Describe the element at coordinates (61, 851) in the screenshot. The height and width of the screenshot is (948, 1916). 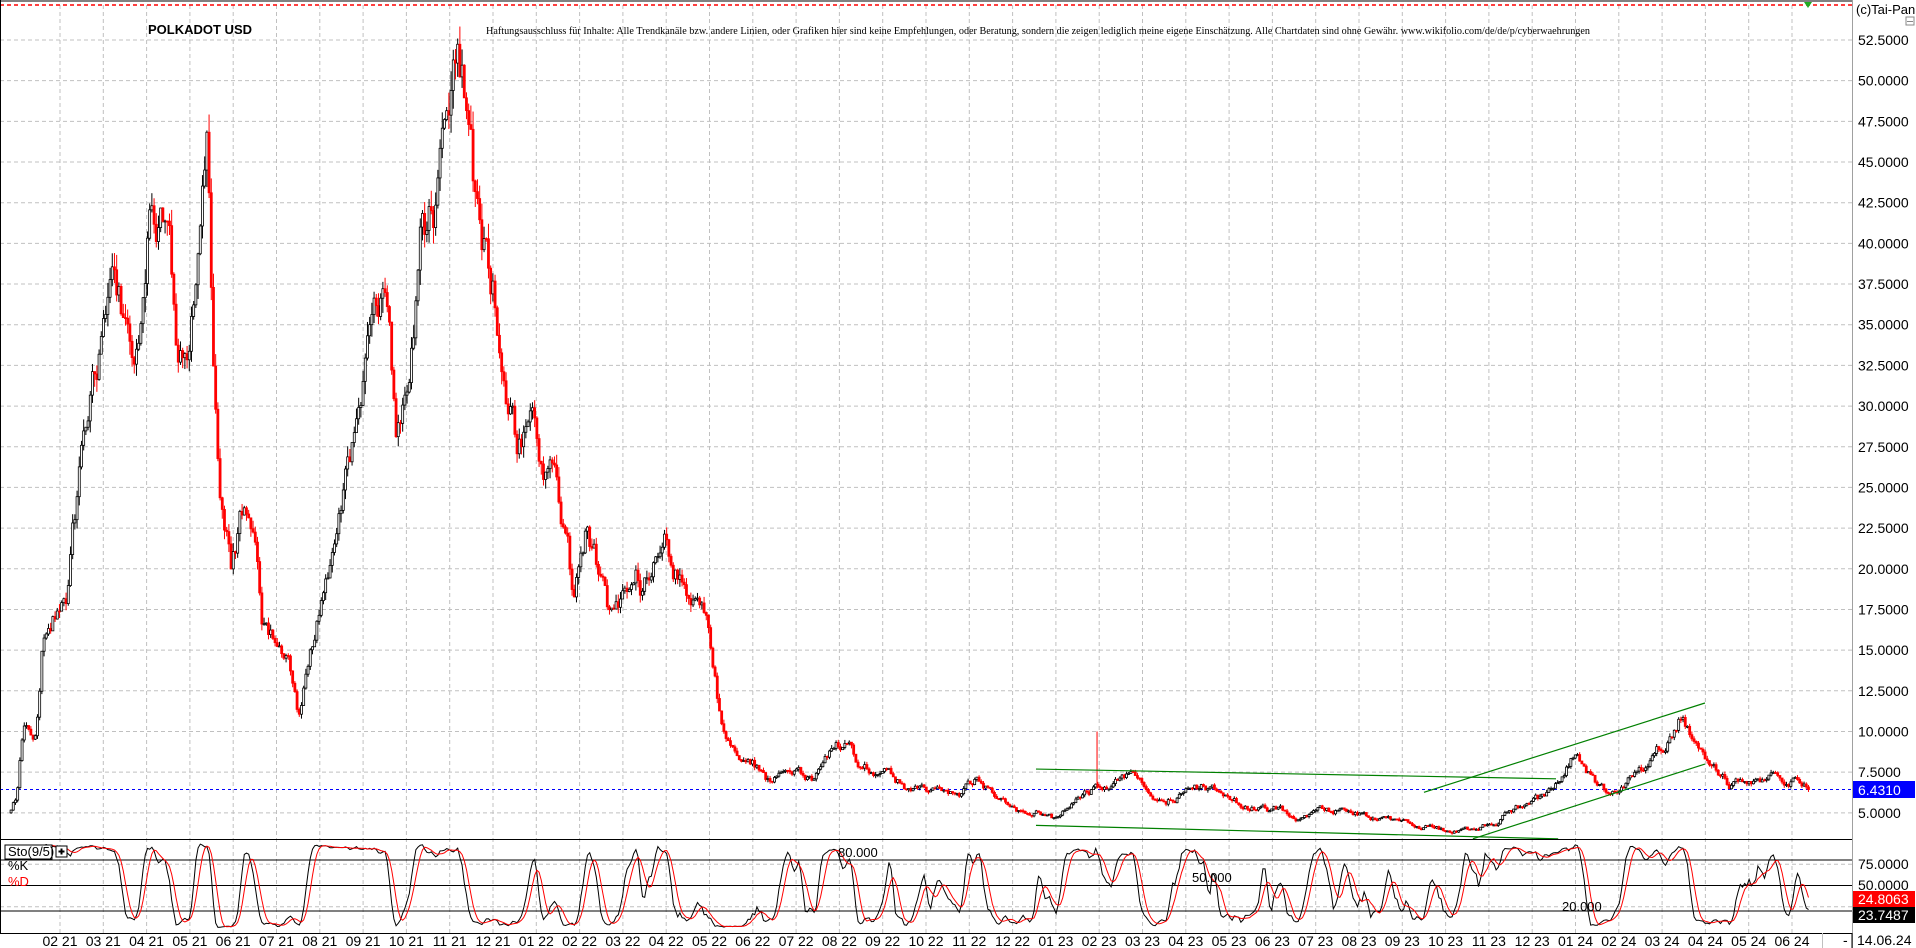
I see `indicator-add-button` at that location.